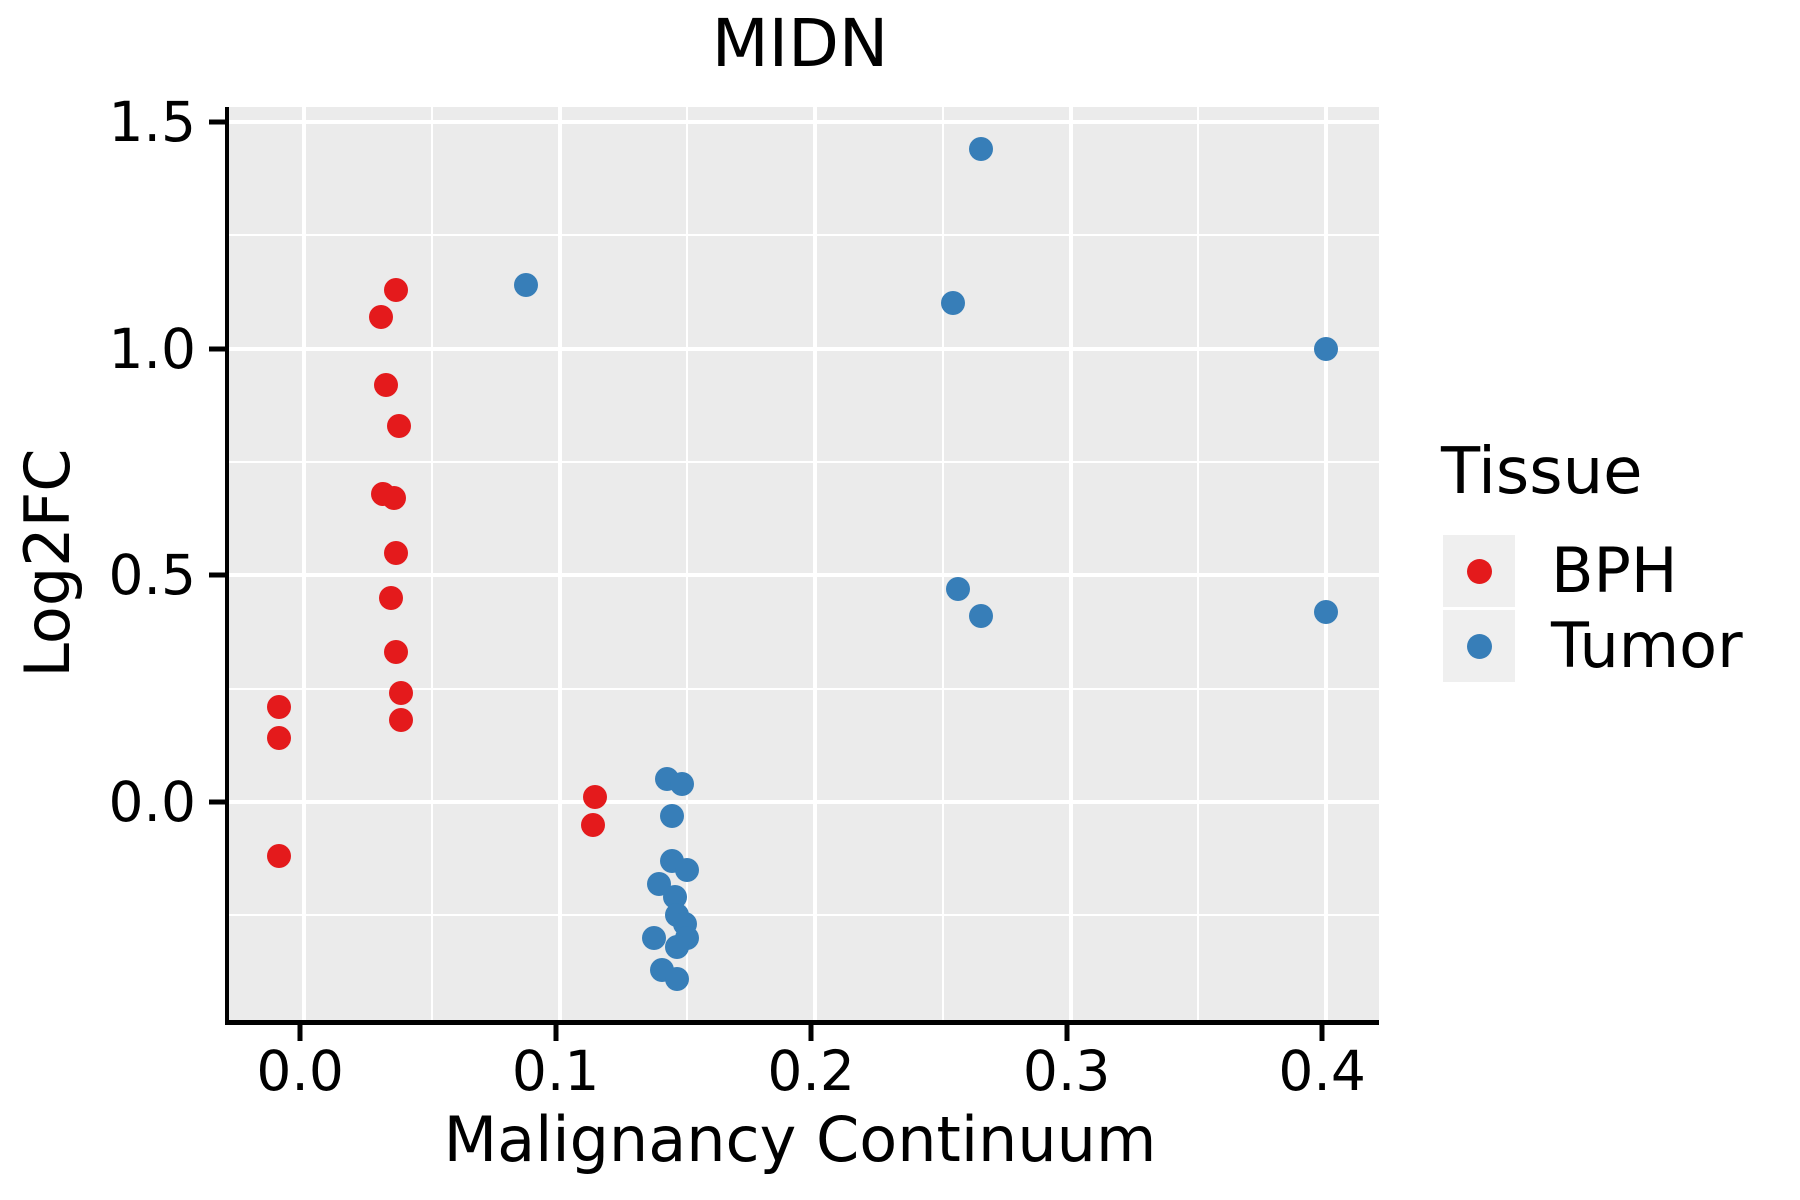 Image resolution: width=1800 pixels, height=1200 pixels. I want to click on y-tick-label: 0.5, so click(152, 575).